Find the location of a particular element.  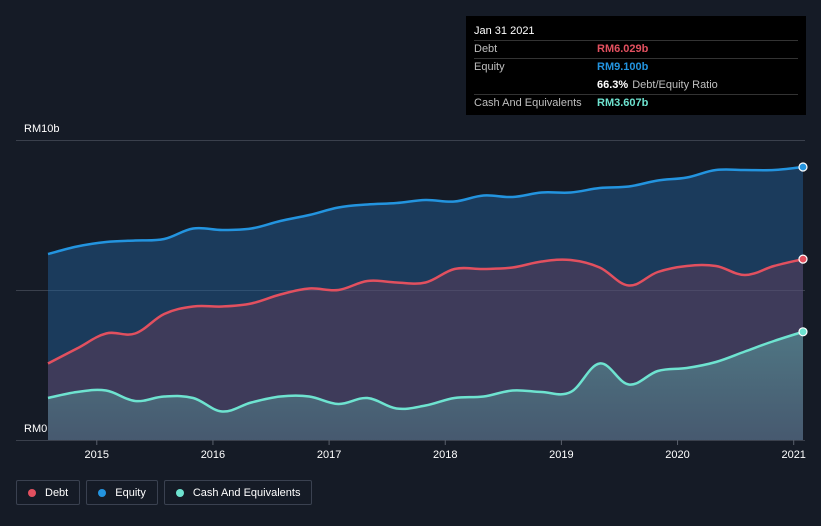

equity-dot-icon is located at coordinates (102, 492).